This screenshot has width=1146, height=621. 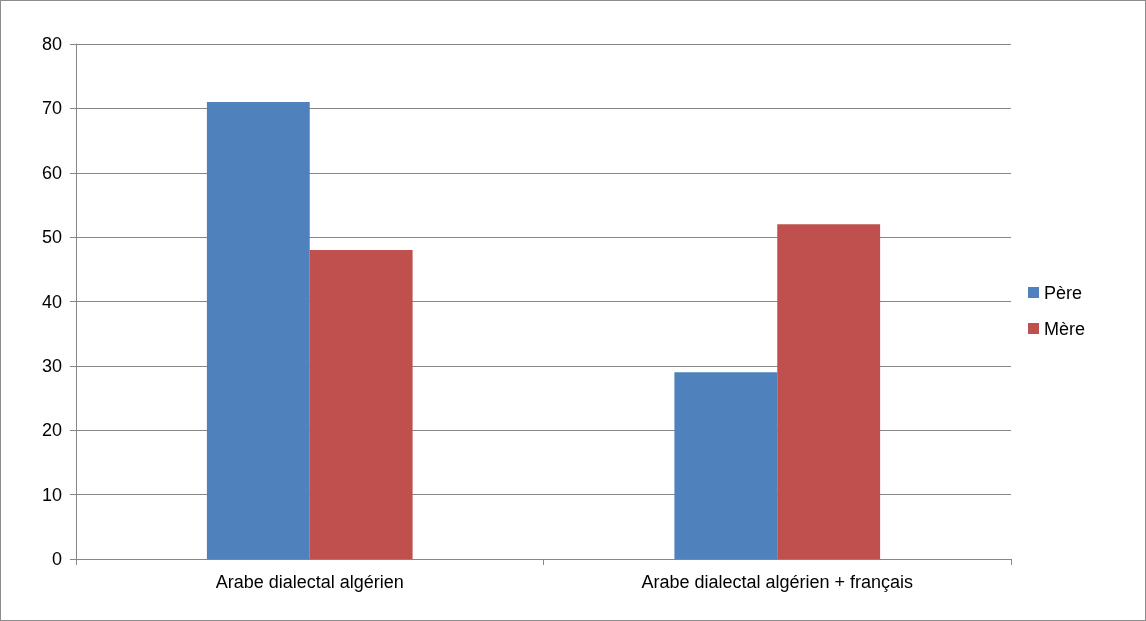 I want to click on legend-label: Mère, so click(x=1065, y=328).